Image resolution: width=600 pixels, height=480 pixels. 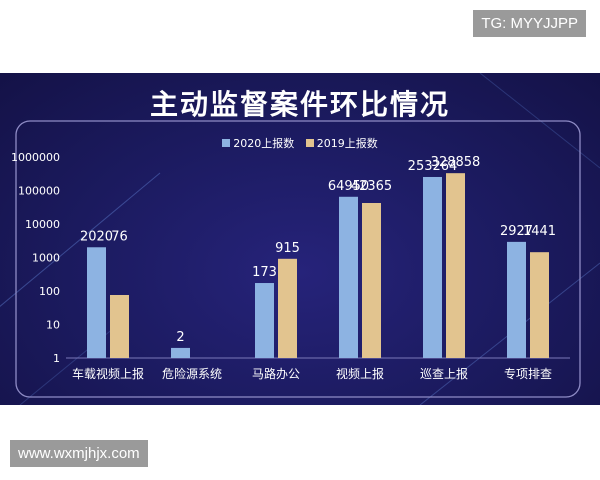 I want to click on y-tick-label: 1000000, so click(x=35, y=157).